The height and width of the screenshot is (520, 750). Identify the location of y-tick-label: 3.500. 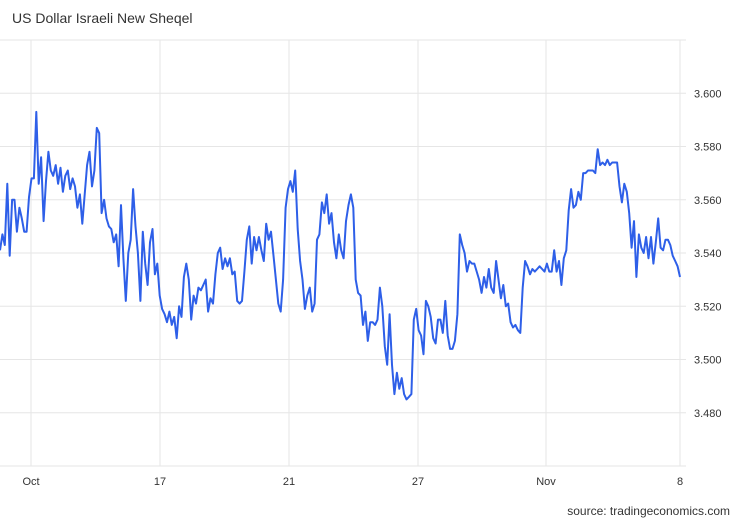
(708, 361).